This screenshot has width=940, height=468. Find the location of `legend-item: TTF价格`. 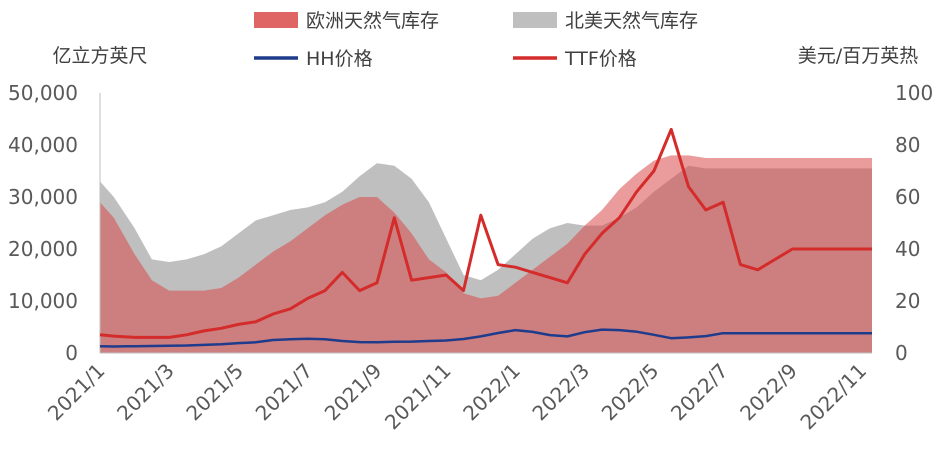

legend-item: TTF价格 is located at coordinates (575, 59).